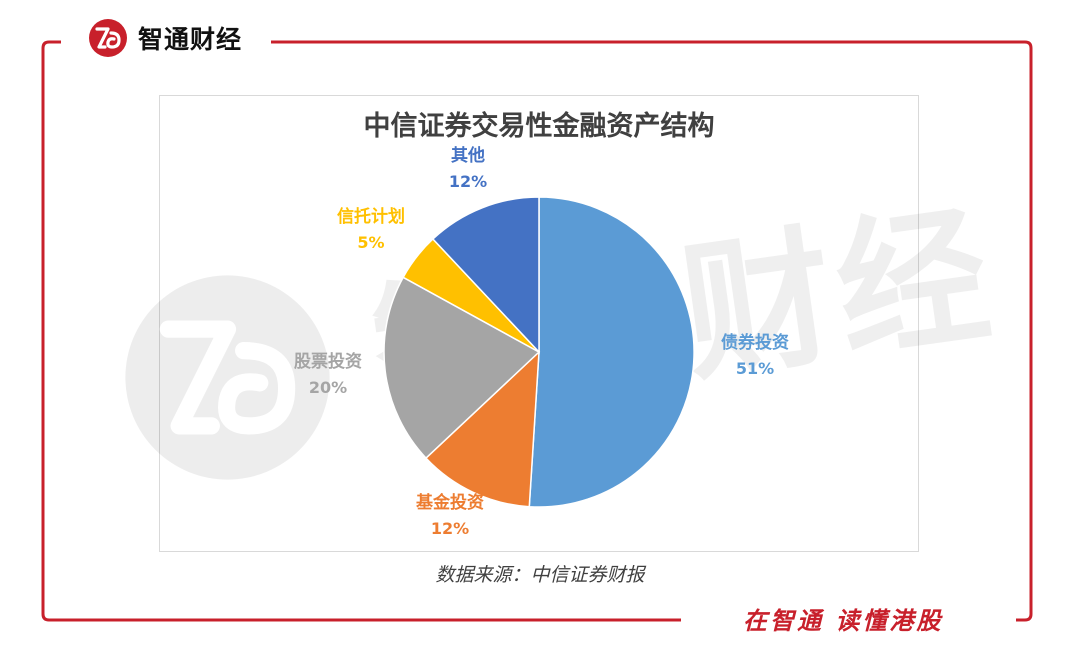 The height and width of the screenshot is (647, 1080). Describe the element at coordinates (449, 502) in the screenshot. I see `slice-label: 基金投资` at that location.